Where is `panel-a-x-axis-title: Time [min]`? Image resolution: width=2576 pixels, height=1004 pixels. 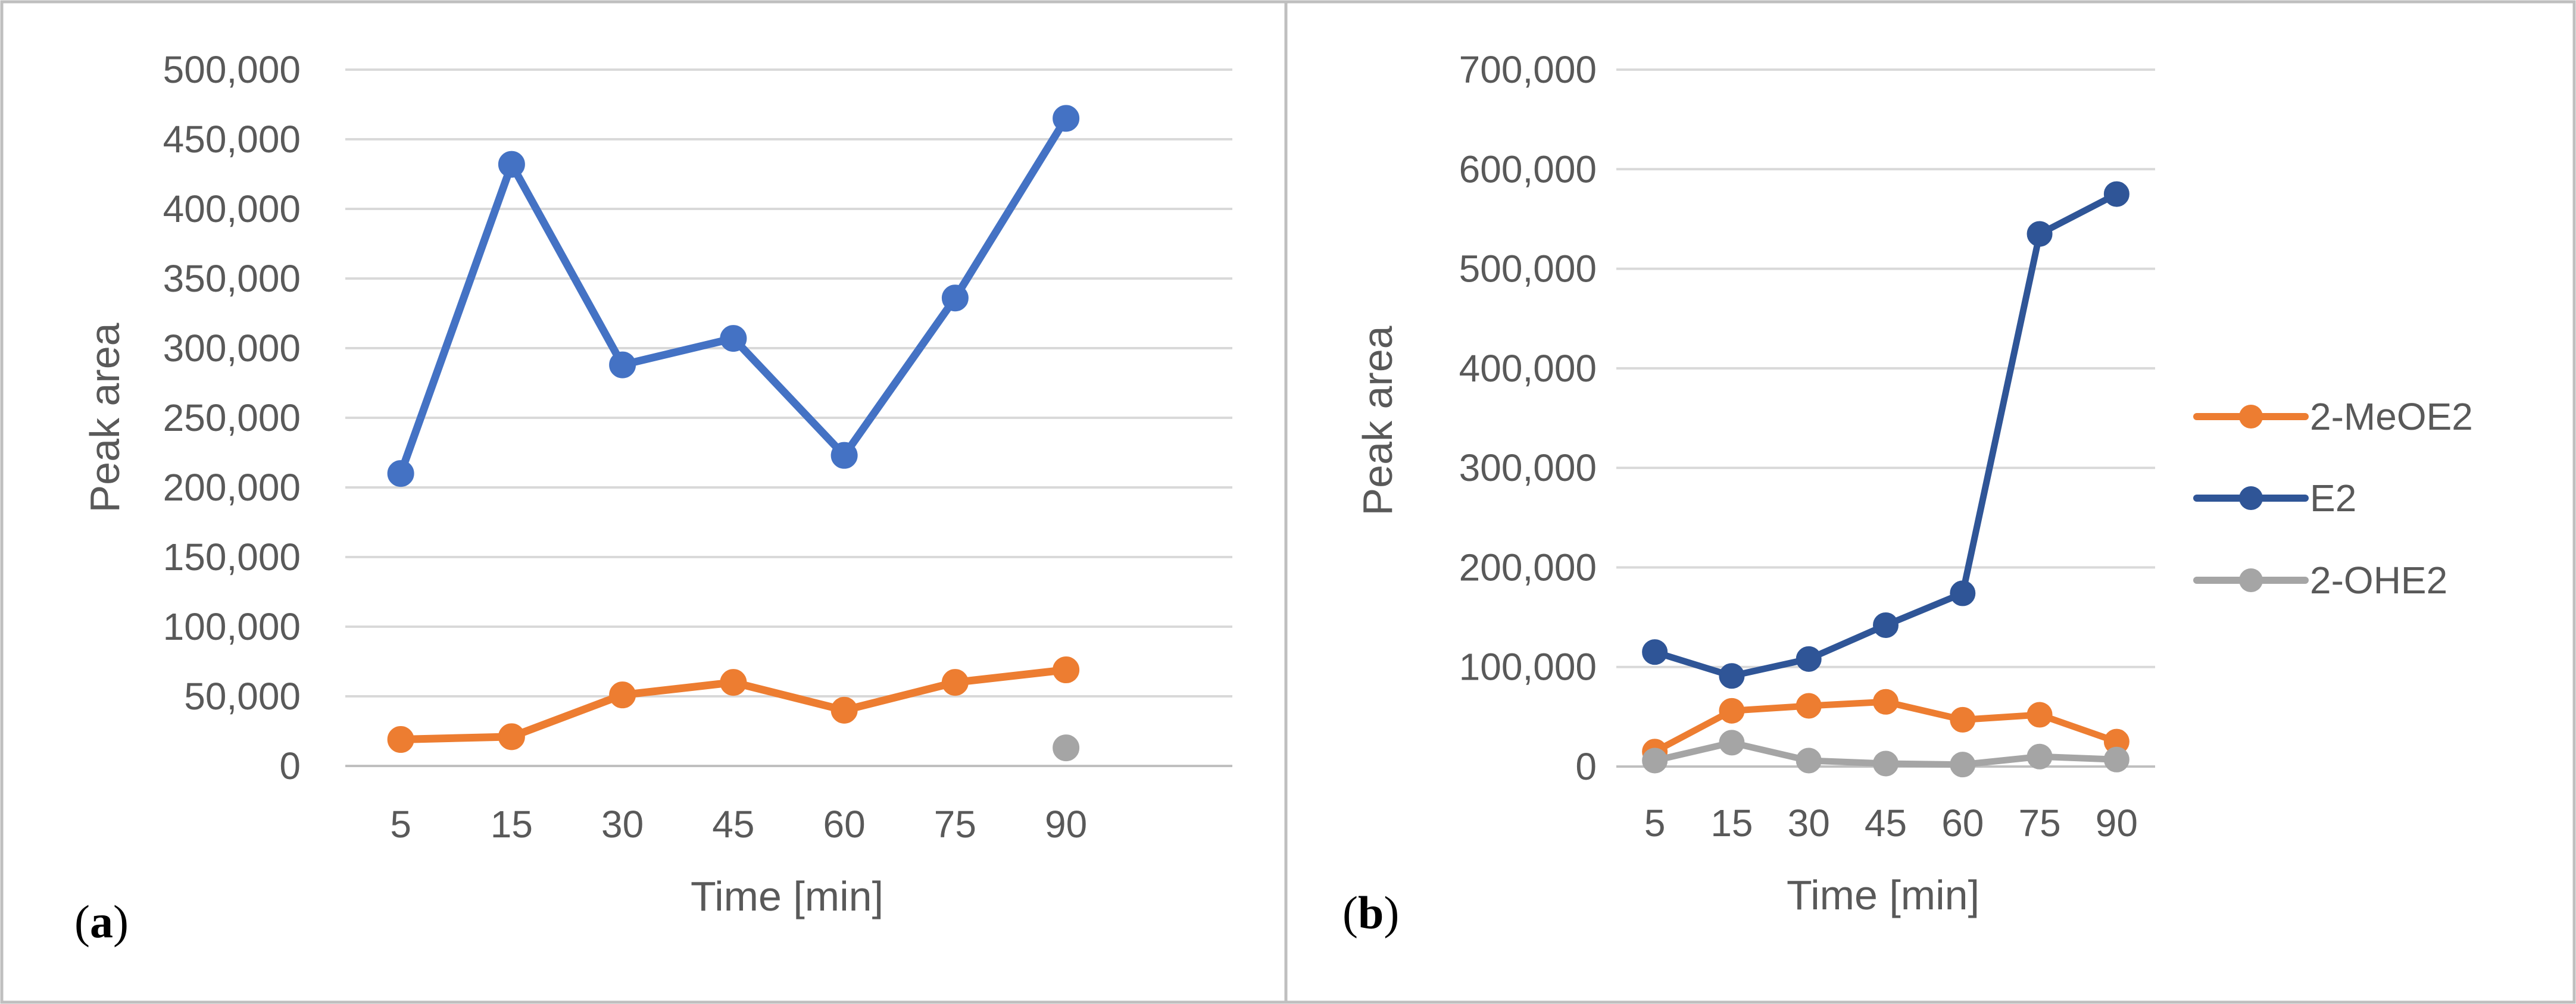 panel-a-x-axis-title: Time [min] is located at coordinates (787, 896).